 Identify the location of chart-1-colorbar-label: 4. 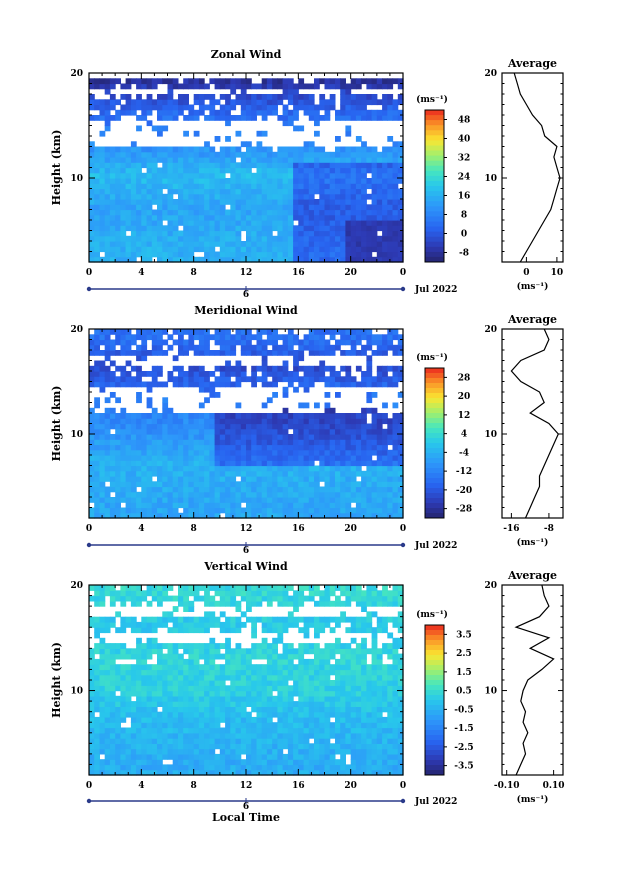
(464, 435).